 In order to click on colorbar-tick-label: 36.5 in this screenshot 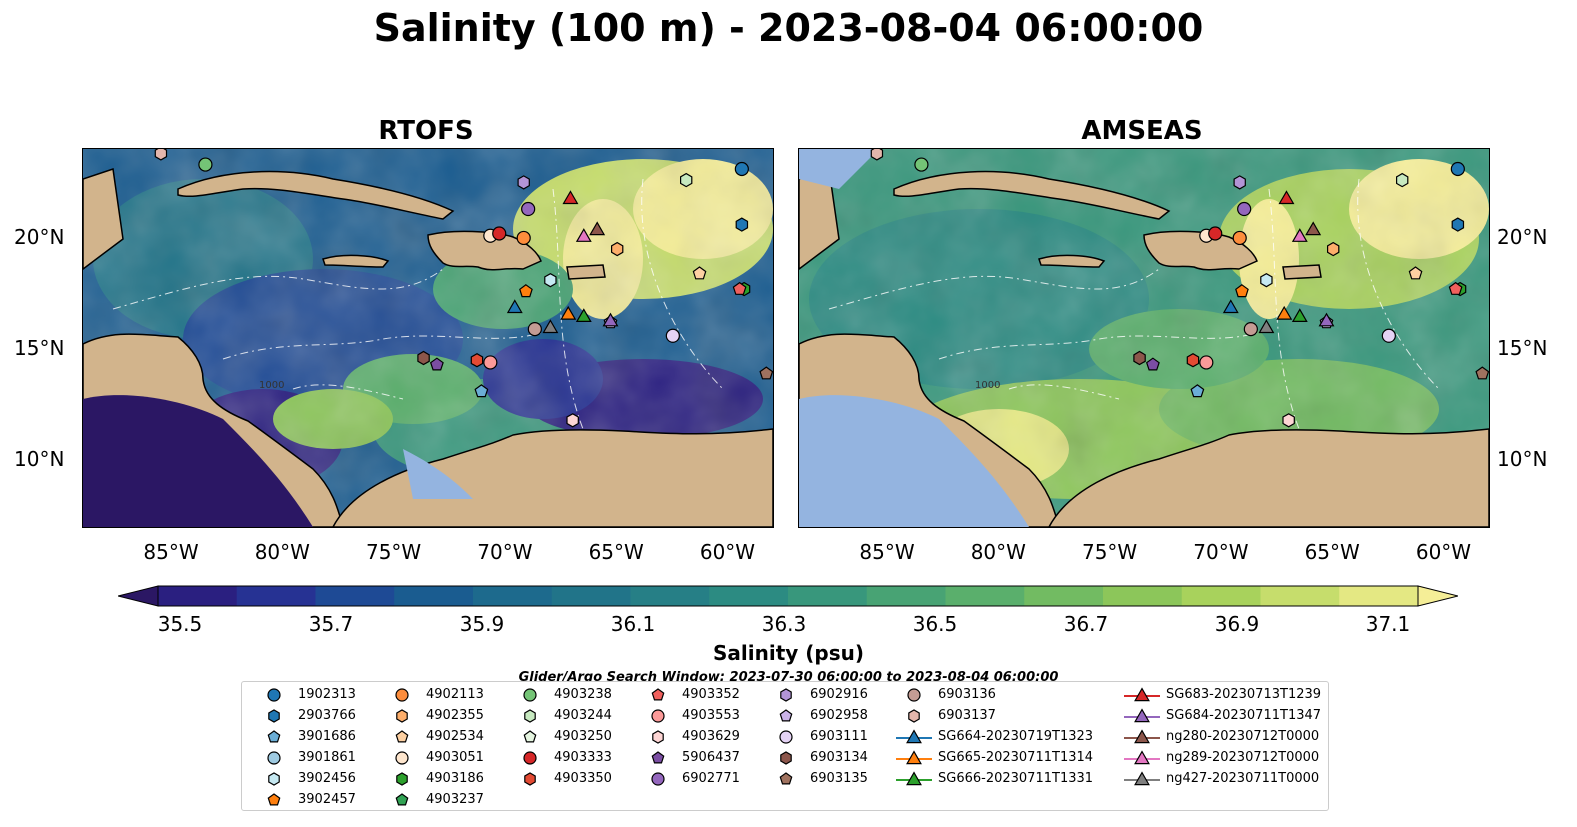, I will do `click(935, 624)`.